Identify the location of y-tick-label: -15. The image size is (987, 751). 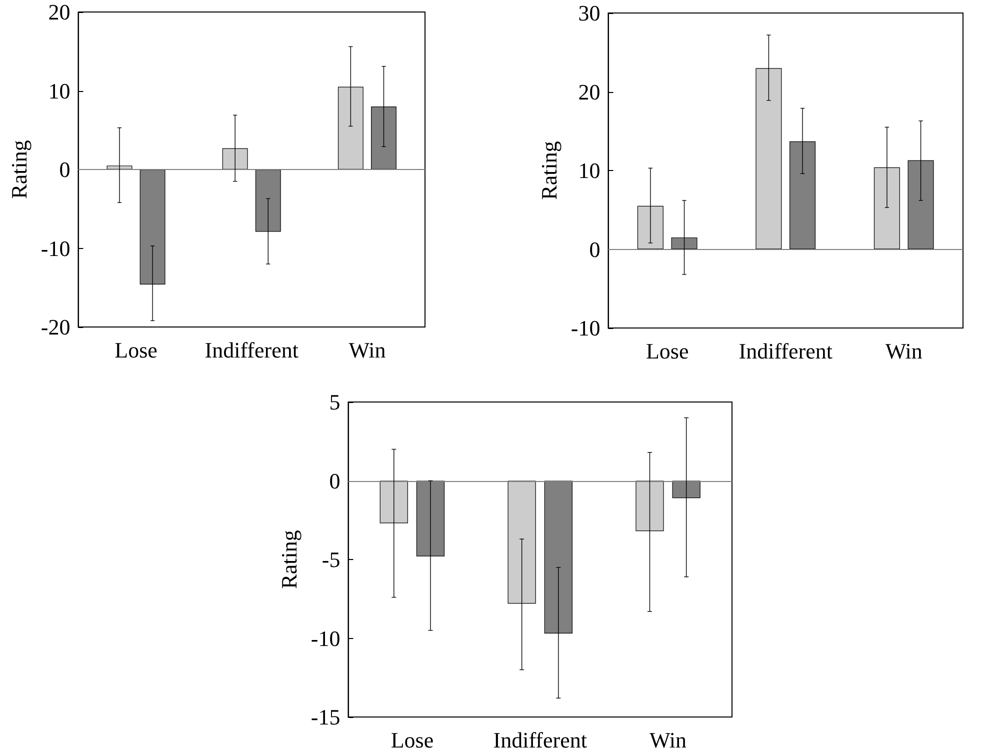
(325, 717).